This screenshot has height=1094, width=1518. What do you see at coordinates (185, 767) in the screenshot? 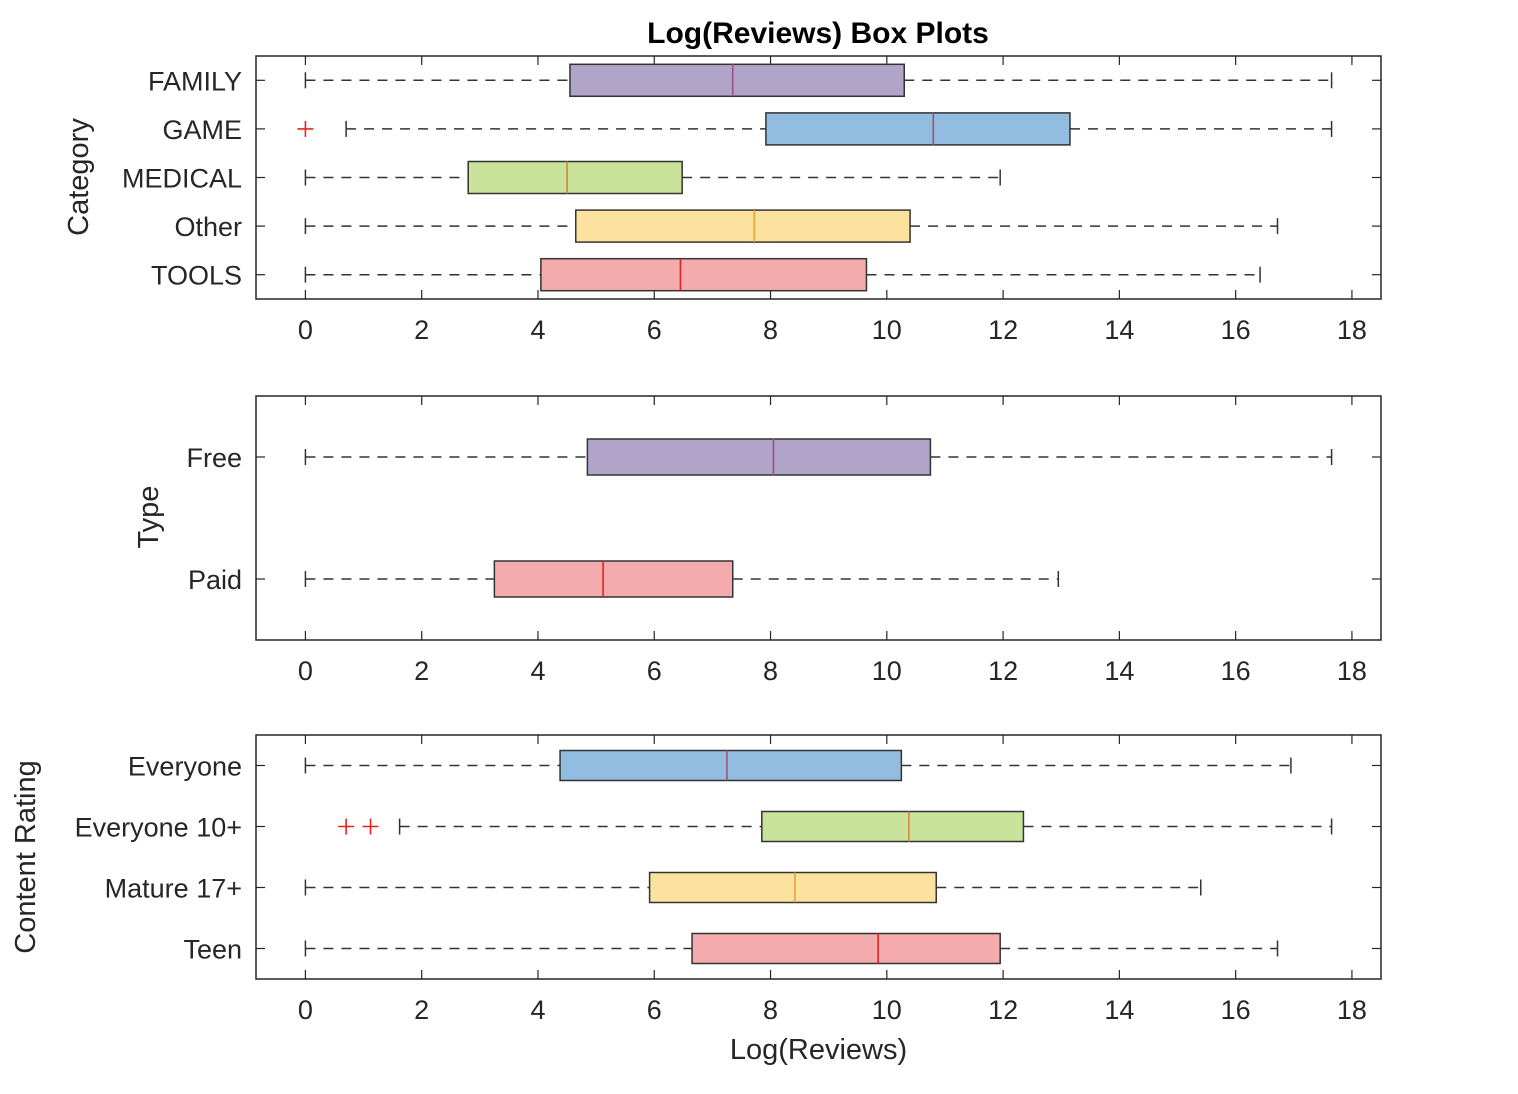
I see `y-tick-label: Everyone` at bounding box center [185, 767].